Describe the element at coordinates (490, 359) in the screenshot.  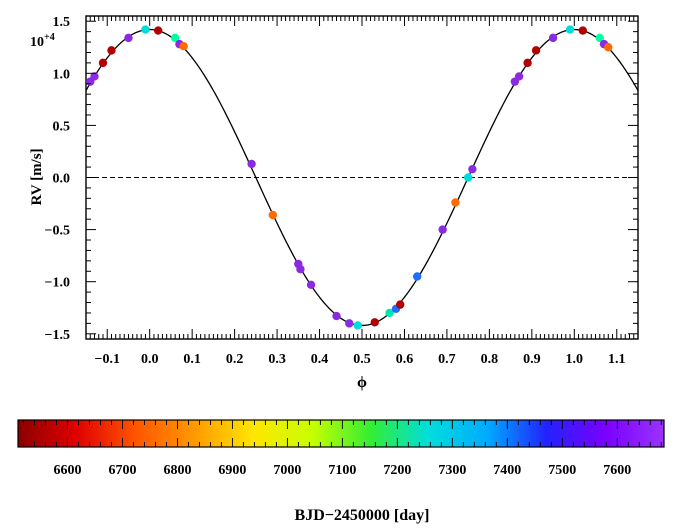
I see `x-tick-label: 0.8` at that location.